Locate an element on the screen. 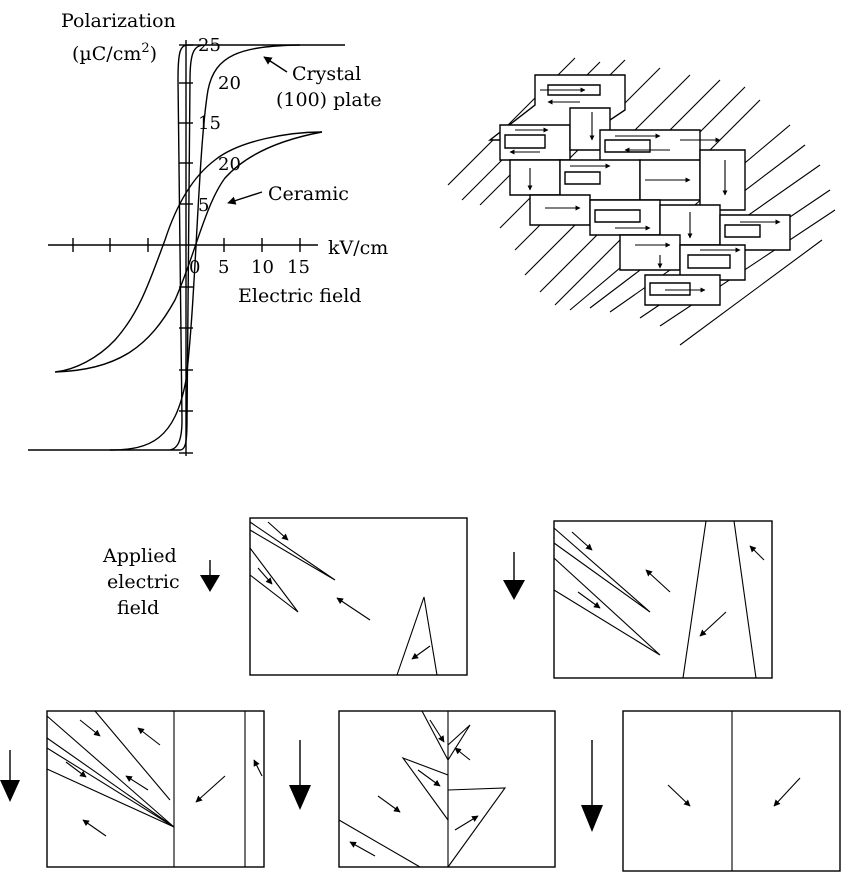  y-tick-25: 25 is located at coordinates (209, 45).